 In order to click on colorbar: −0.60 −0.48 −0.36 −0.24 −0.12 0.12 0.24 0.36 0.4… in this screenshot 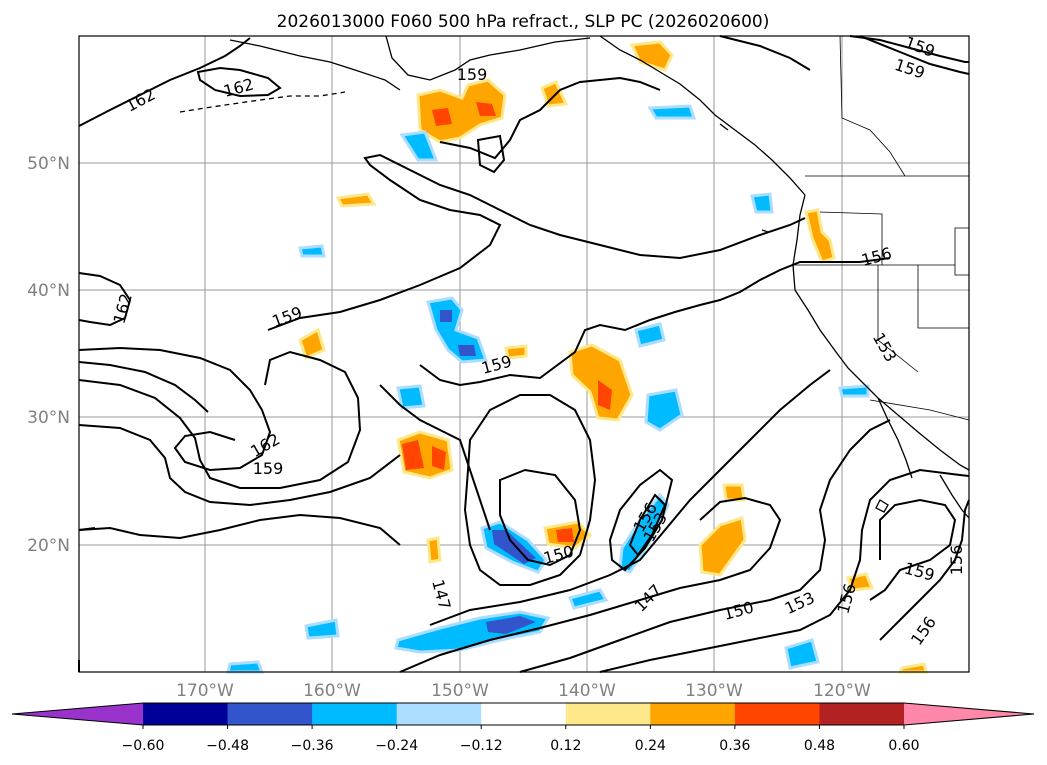, I will do `click(523, 728)`.